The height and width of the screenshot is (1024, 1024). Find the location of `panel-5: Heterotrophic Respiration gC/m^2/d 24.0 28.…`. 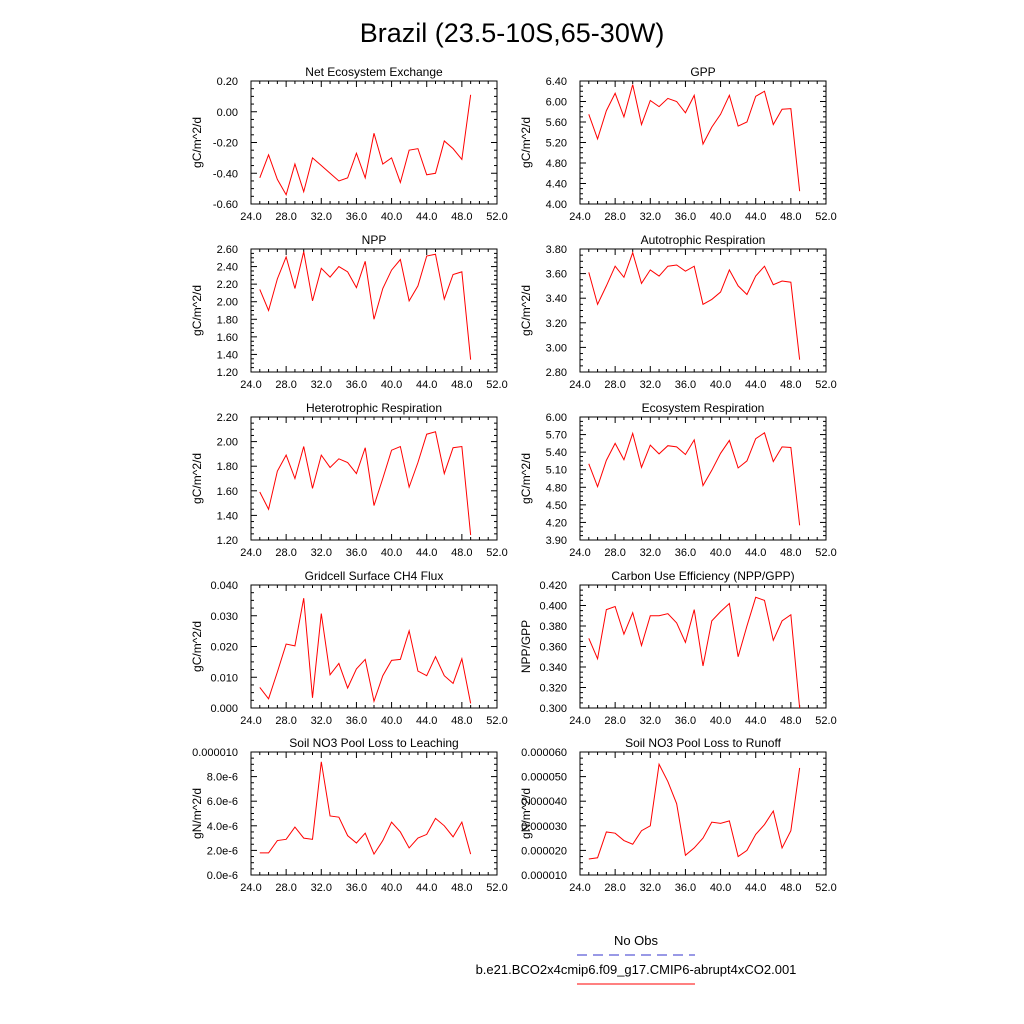

panel-5: Heterotrophic Respiration gC/m^2/d 24.0 28.… is located at coordinates (349, 480).